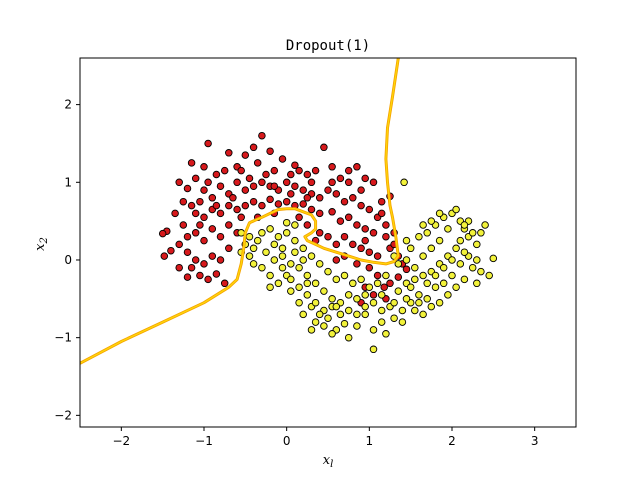 The height and width of the screenshot is (480, 640). What do you see at coordinates (535, 441) in the screenshot?
I see `x-tick-label: 3` at bounding box center [535, 441].